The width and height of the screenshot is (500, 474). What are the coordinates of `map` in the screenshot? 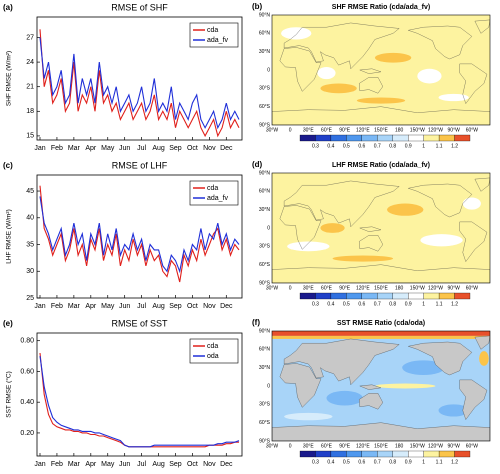 It's located at (381, 228).